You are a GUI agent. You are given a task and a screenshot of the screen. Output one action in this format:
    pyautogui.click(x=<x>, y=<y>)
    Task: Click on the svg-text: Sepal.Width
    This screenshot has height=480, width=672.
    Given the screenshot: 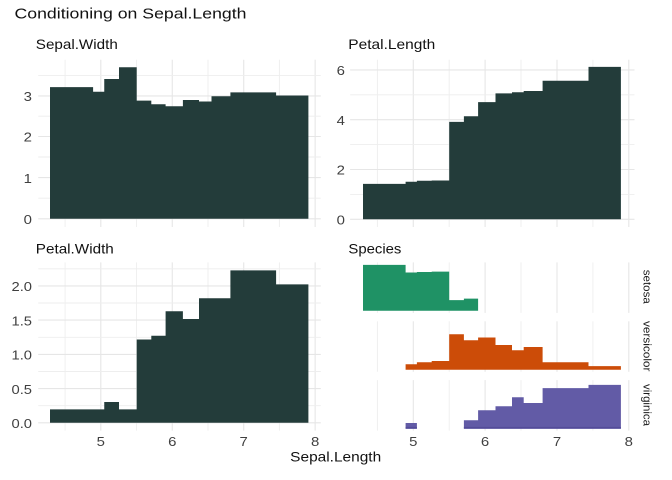 What is the action you would take?
    pyautogui.click(x=77, y=44)
    